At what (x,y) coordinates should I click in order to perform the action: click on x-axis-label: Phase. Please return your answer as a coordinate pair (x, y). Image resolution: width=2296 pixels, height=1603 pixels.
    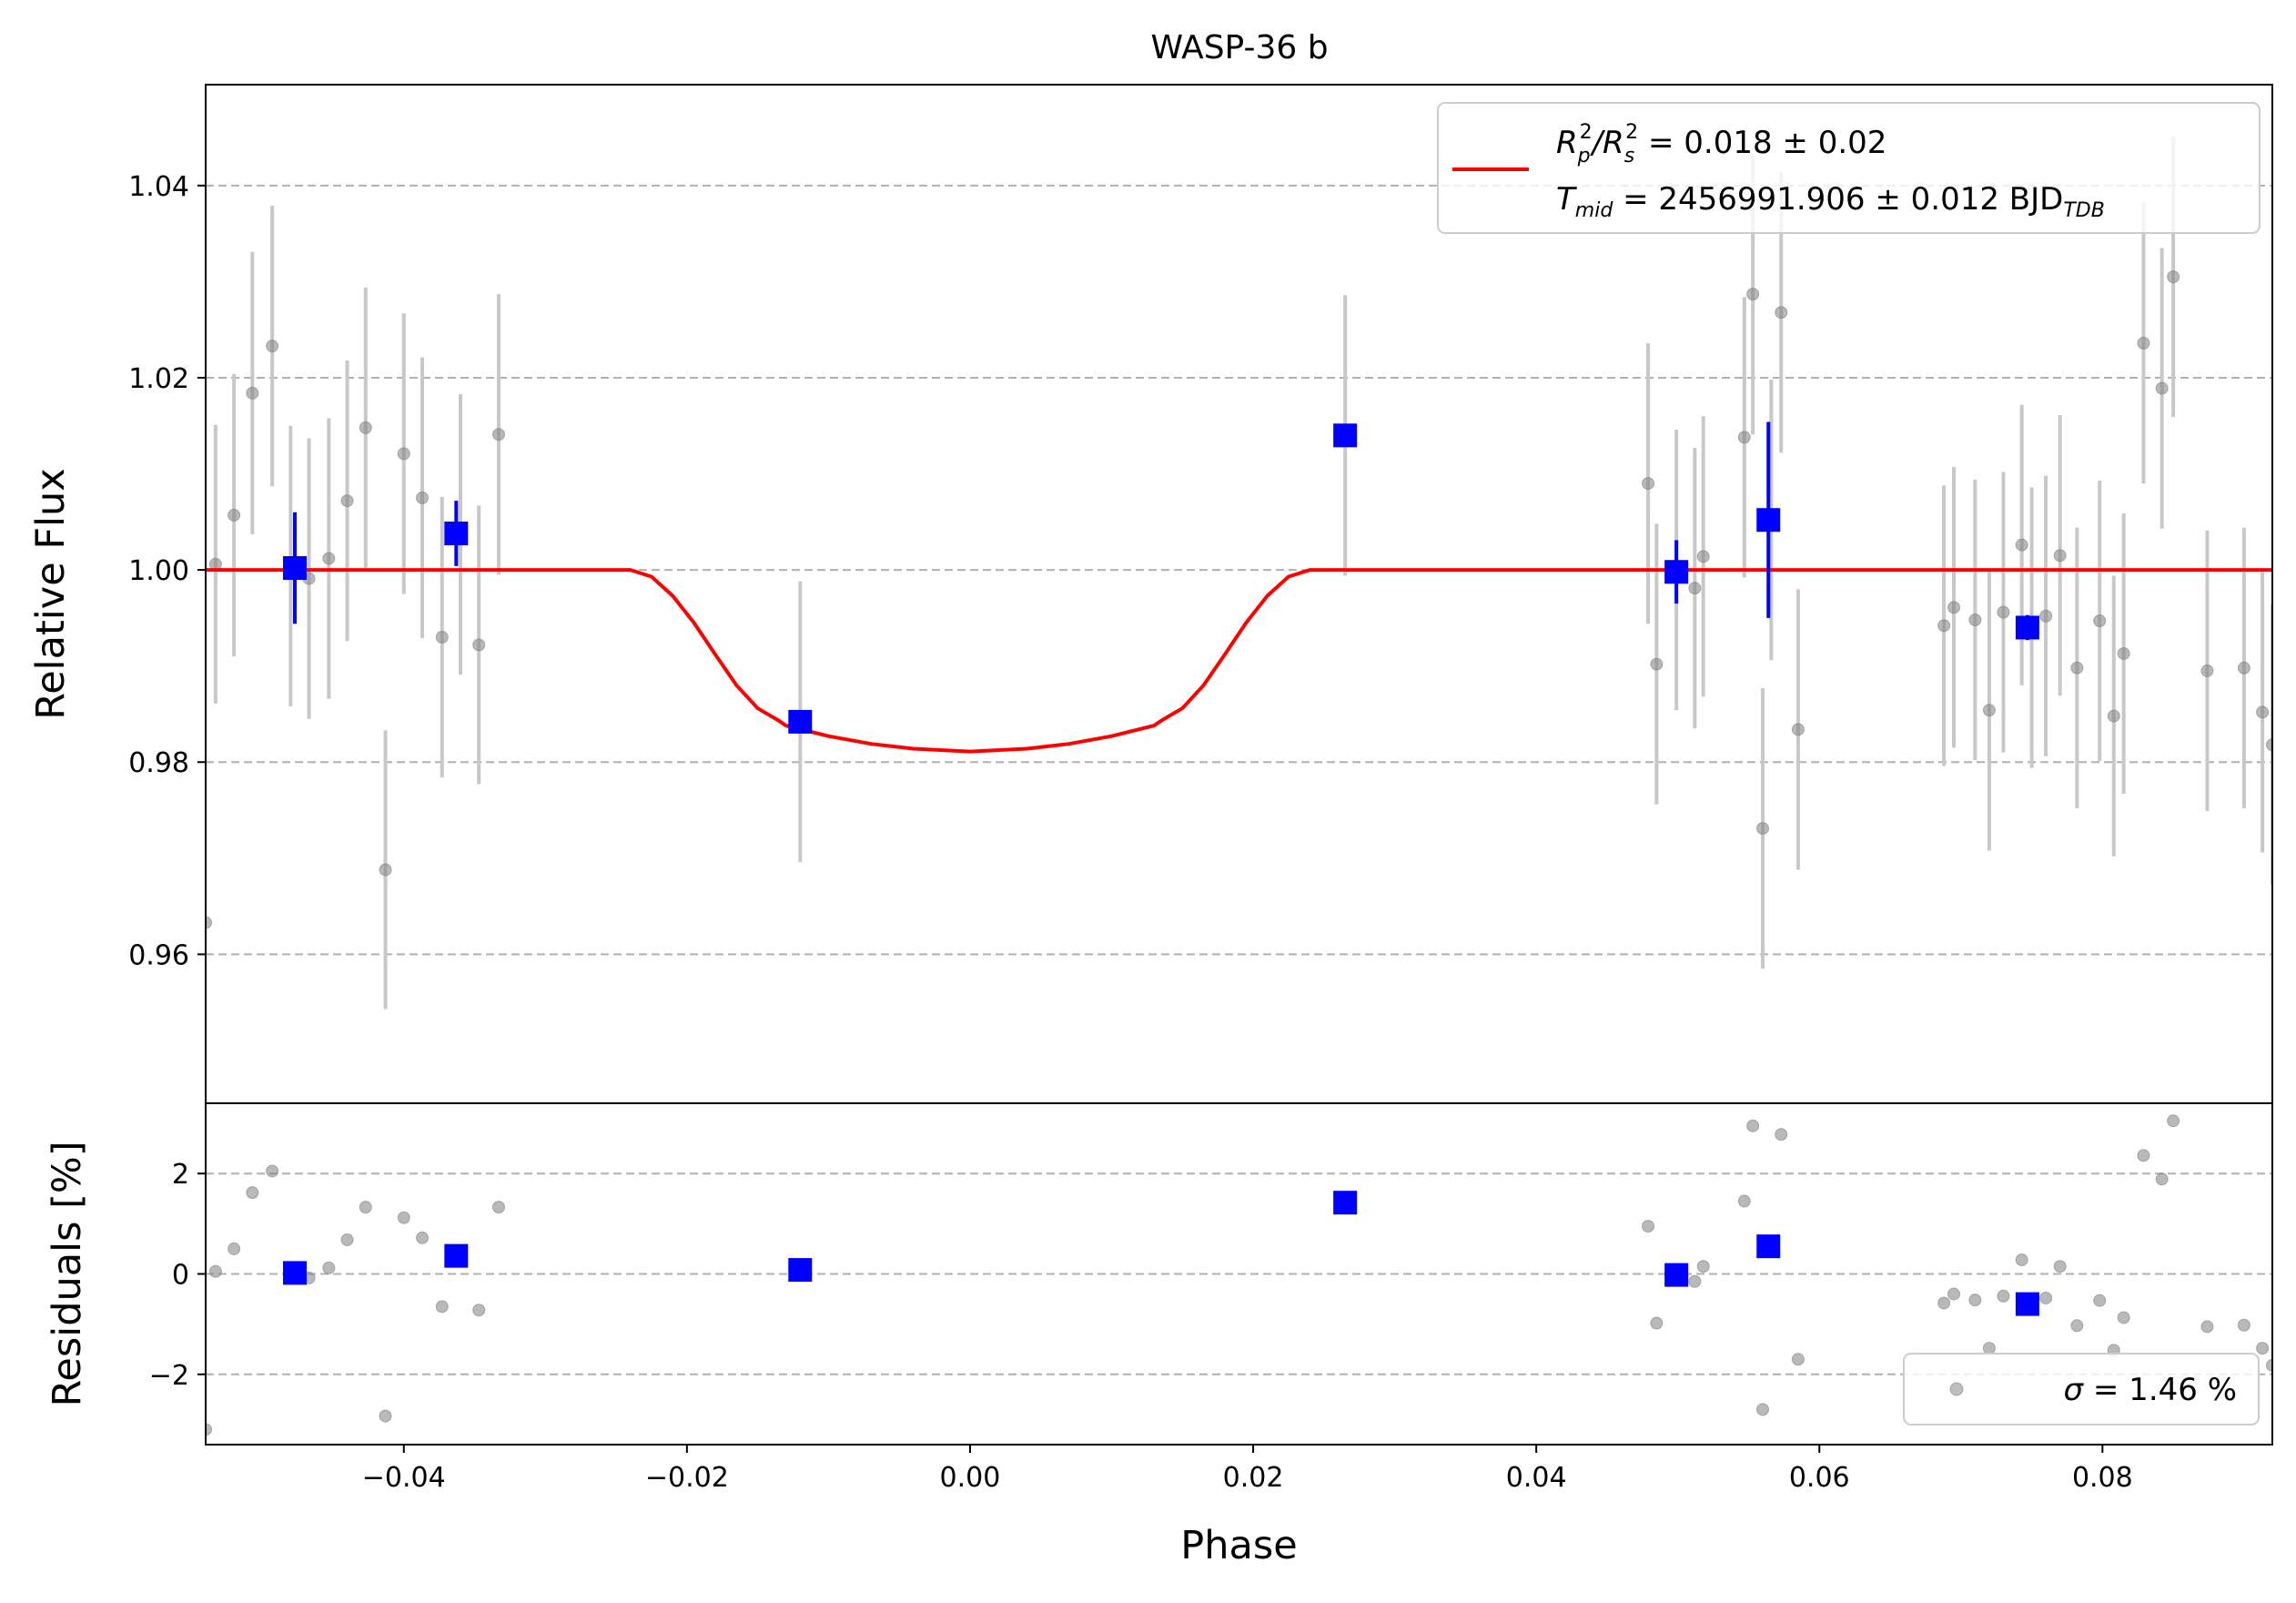
    Looking at the image, I should click on (1239, 1545).